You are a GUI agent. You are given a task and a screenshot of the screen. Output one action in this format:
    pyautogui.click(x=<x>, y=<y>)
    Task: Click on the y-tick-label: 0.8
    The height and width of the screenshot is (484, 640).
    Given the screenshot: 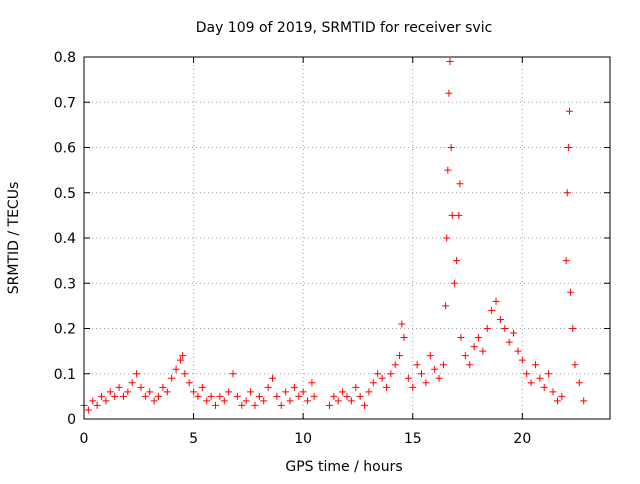 What is the action you would take?
    pyautogui.click(x=65, y=58)
    